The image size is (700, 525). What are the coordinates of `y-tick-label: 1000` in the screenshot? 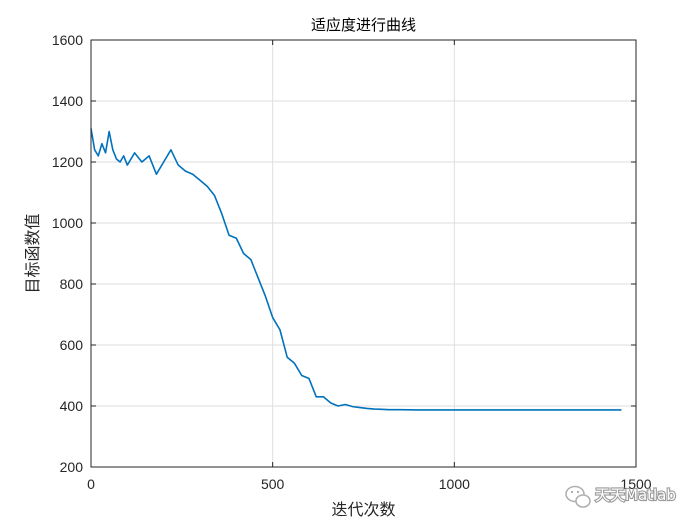 It's located at (67, 223).